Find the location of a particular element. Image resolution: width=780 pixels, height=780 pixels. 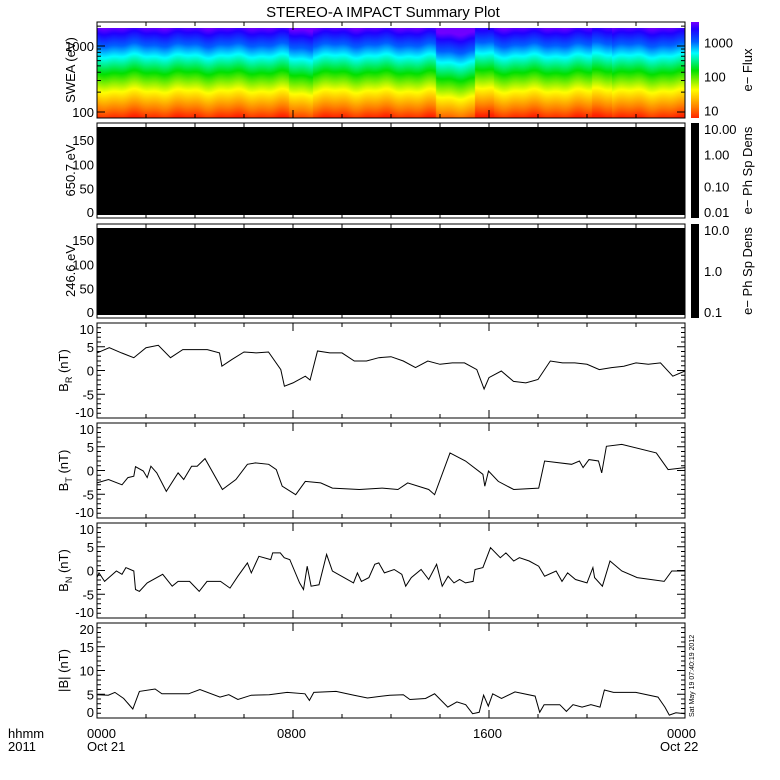

bn-y-tick-label: 5 is located at coordinates (90, 547).